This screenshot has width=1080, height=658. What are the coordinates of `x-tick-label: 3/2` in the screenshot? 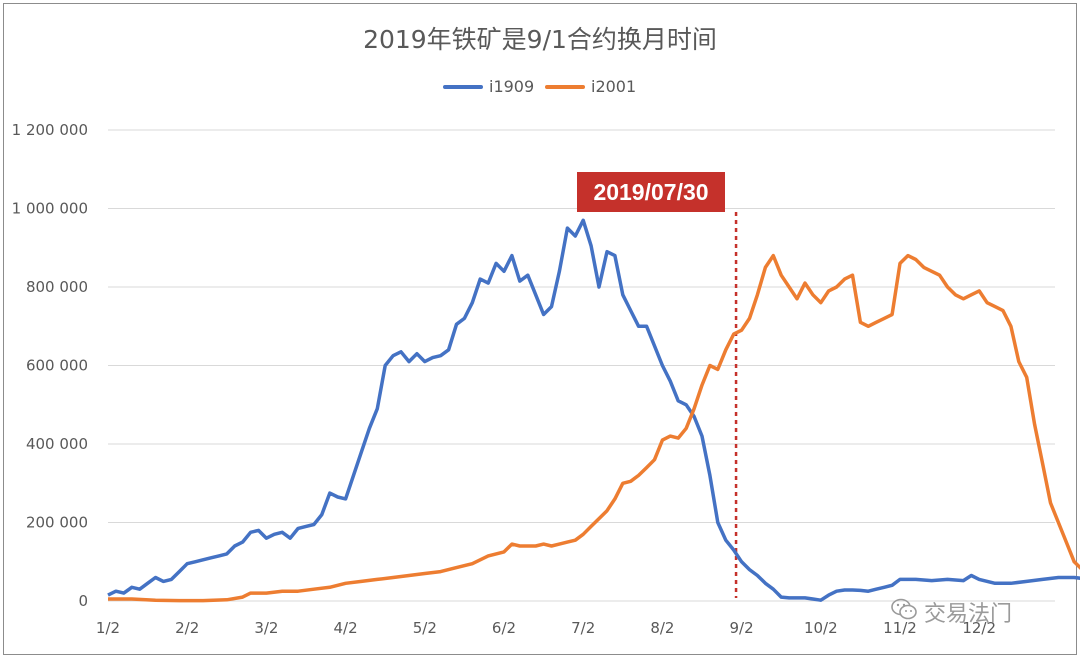 It's located at (266, 628).